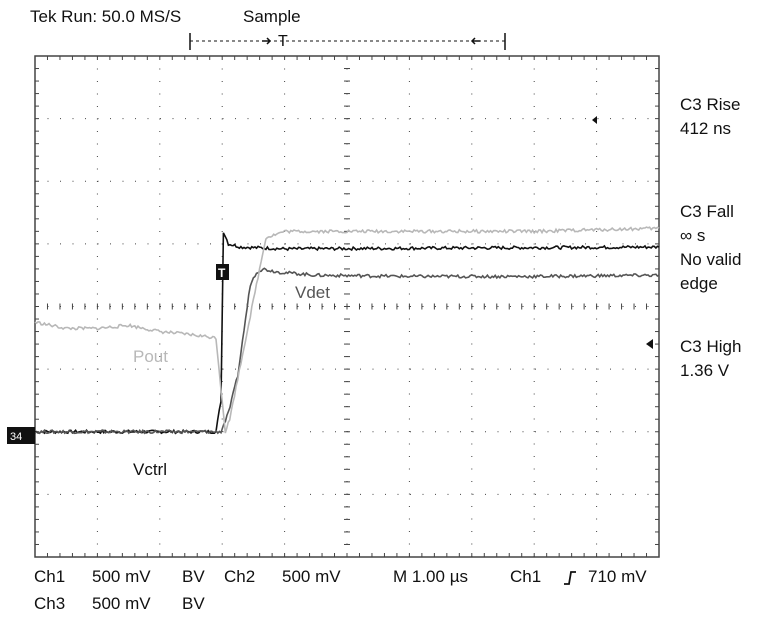 The height and width of the screenshot is (618, 768). Describe the element at coordinates (50, 603) in the screenshot. I see `ch3-name: Ch3` at that location.